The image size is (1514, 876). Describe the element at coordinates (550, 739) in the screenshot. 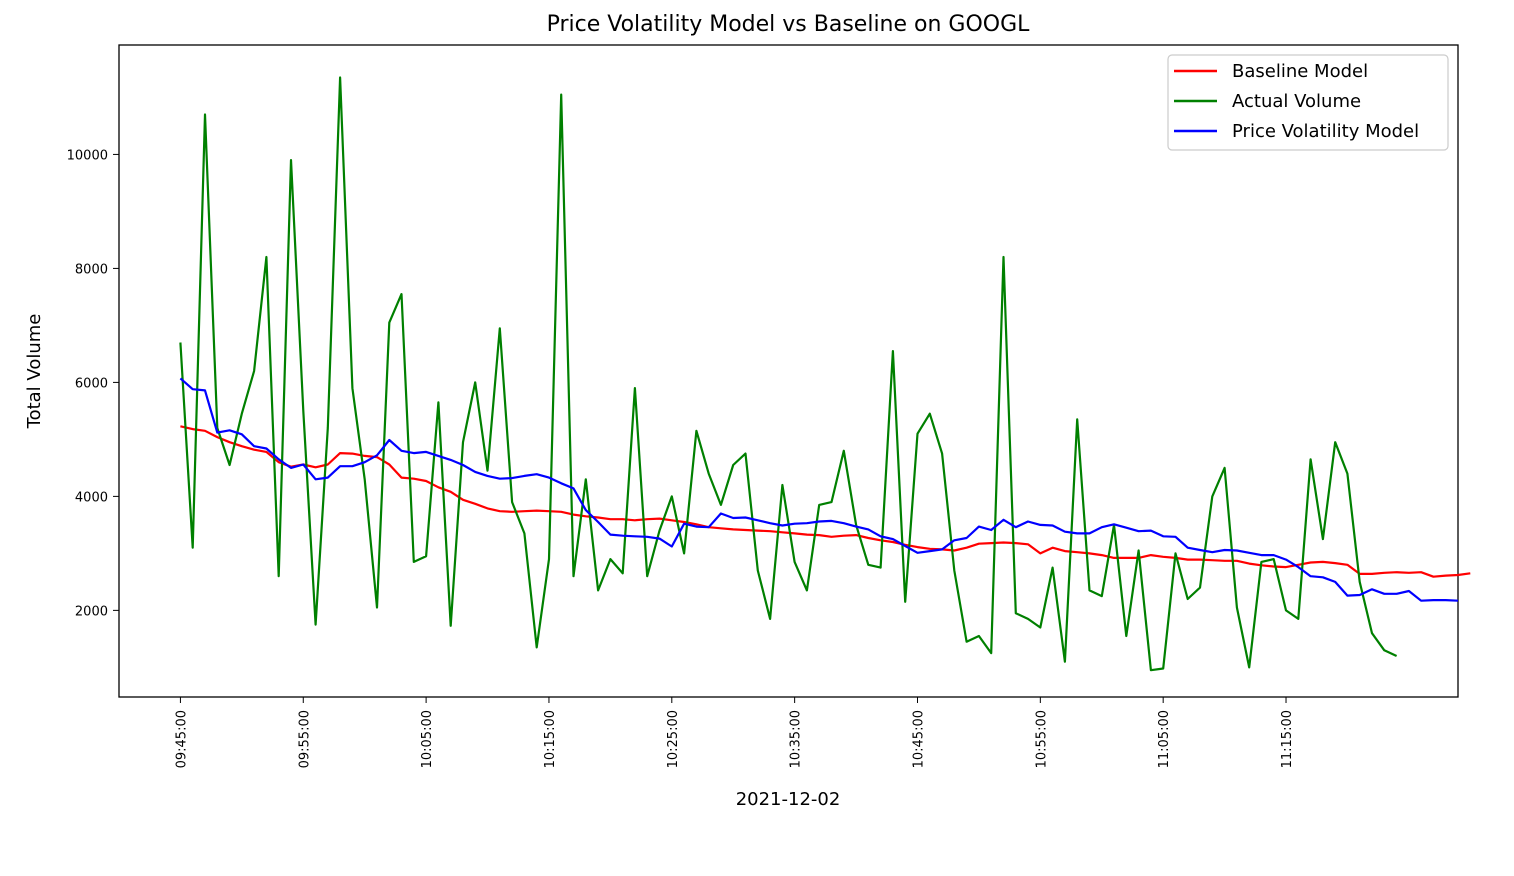

I see `x-tick-label: 10:15:00` at that location.